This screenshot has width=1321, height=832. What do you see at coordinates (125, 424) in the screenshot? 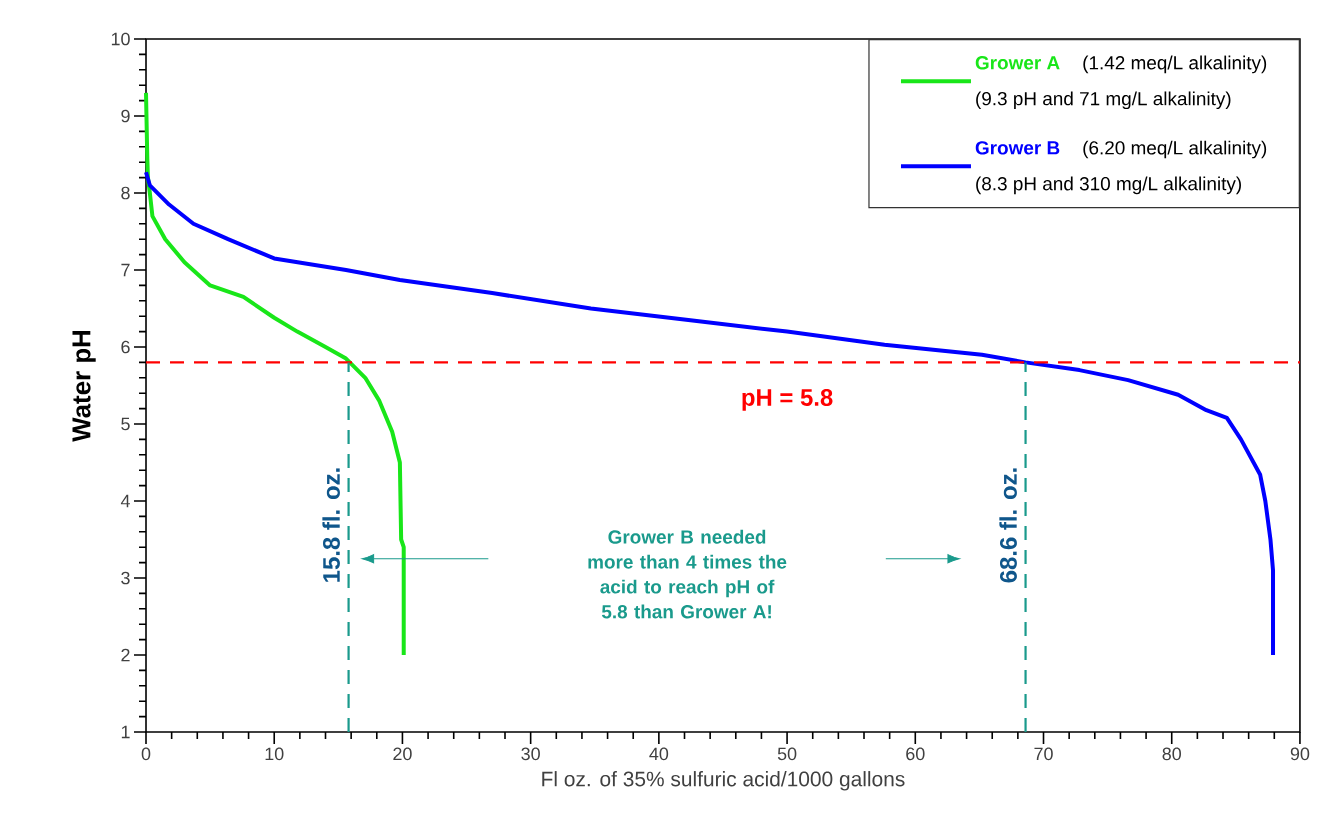
I see `y-tick-label: 5` at bounding box center [125, 424].